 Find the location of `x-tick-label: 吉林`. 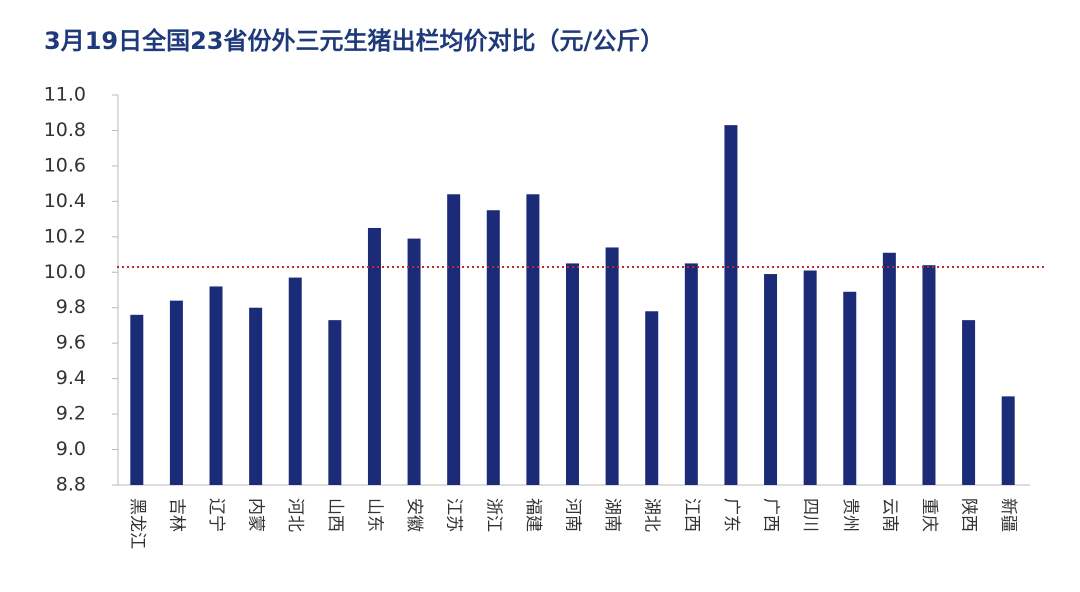

x-tick-label: 吉林 is located at coordinates (176, 515).